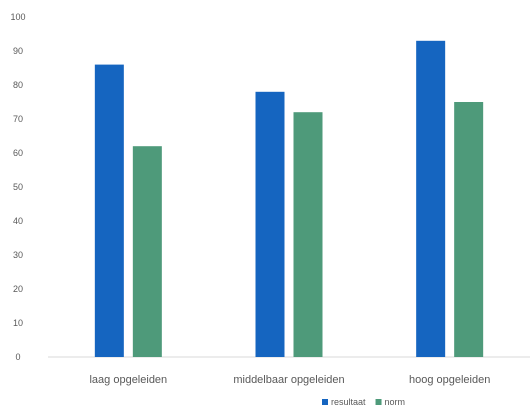 The width and height of the screenshot is (532, 420). I want to click on legend: resultaat norm, so click(363, 402).